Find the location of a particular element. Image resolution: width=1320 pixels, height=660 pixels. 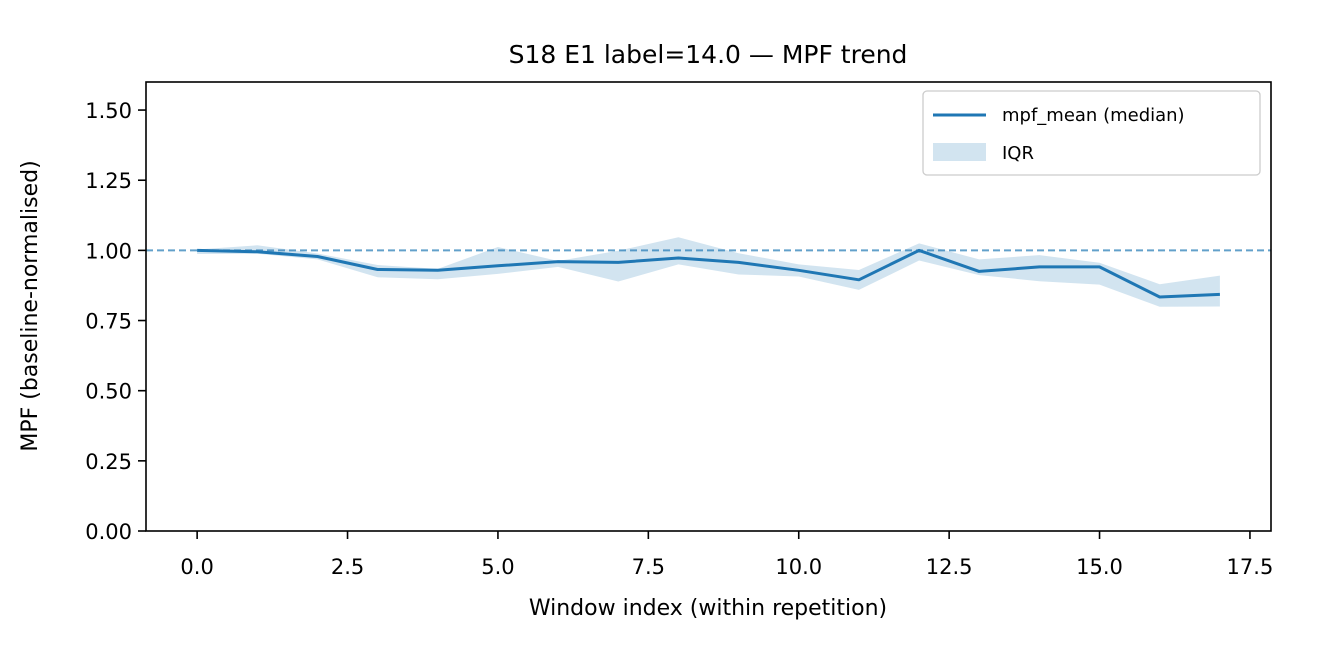

y-tick-label: 0.00 is located at coordinates (108, 532).